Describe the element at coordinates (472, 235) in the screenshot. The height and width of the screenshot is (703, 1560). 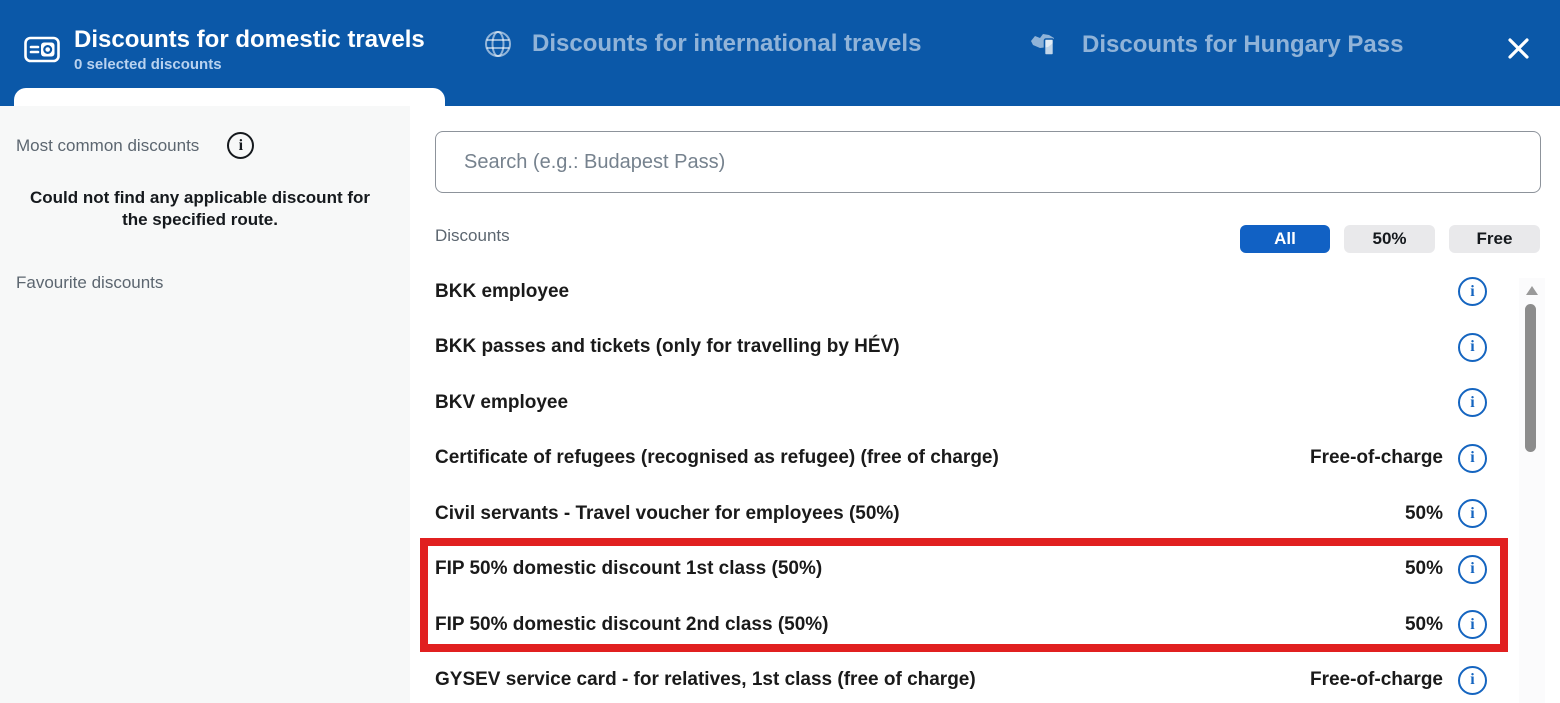
I see `discounts-list-label: Discounts` at that location.